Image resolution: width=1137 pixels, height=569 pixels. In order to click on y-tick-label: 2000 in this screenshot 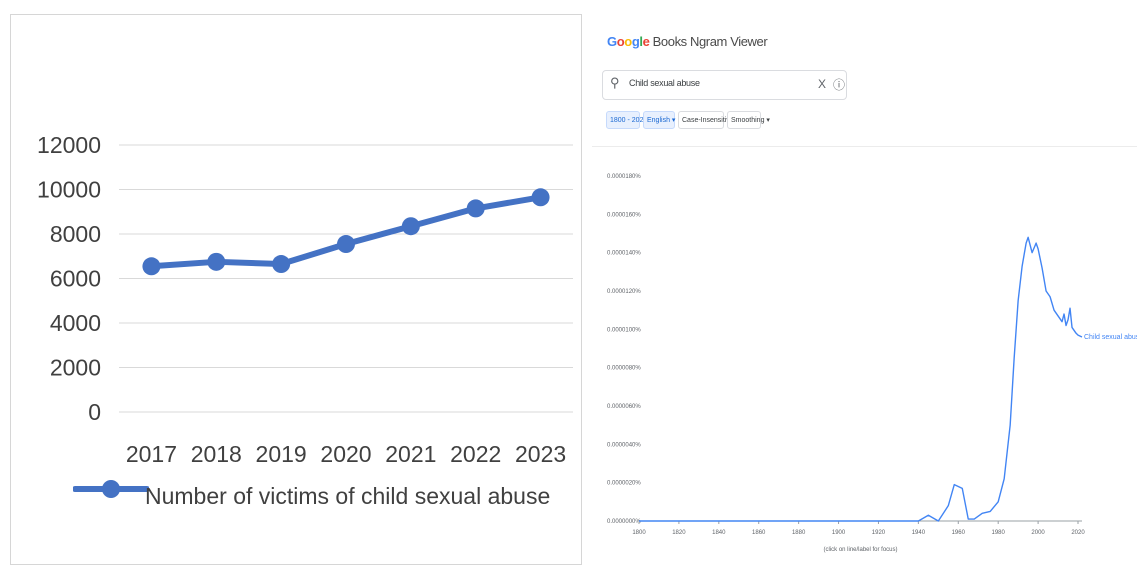, I will do `click(75, 368)`.